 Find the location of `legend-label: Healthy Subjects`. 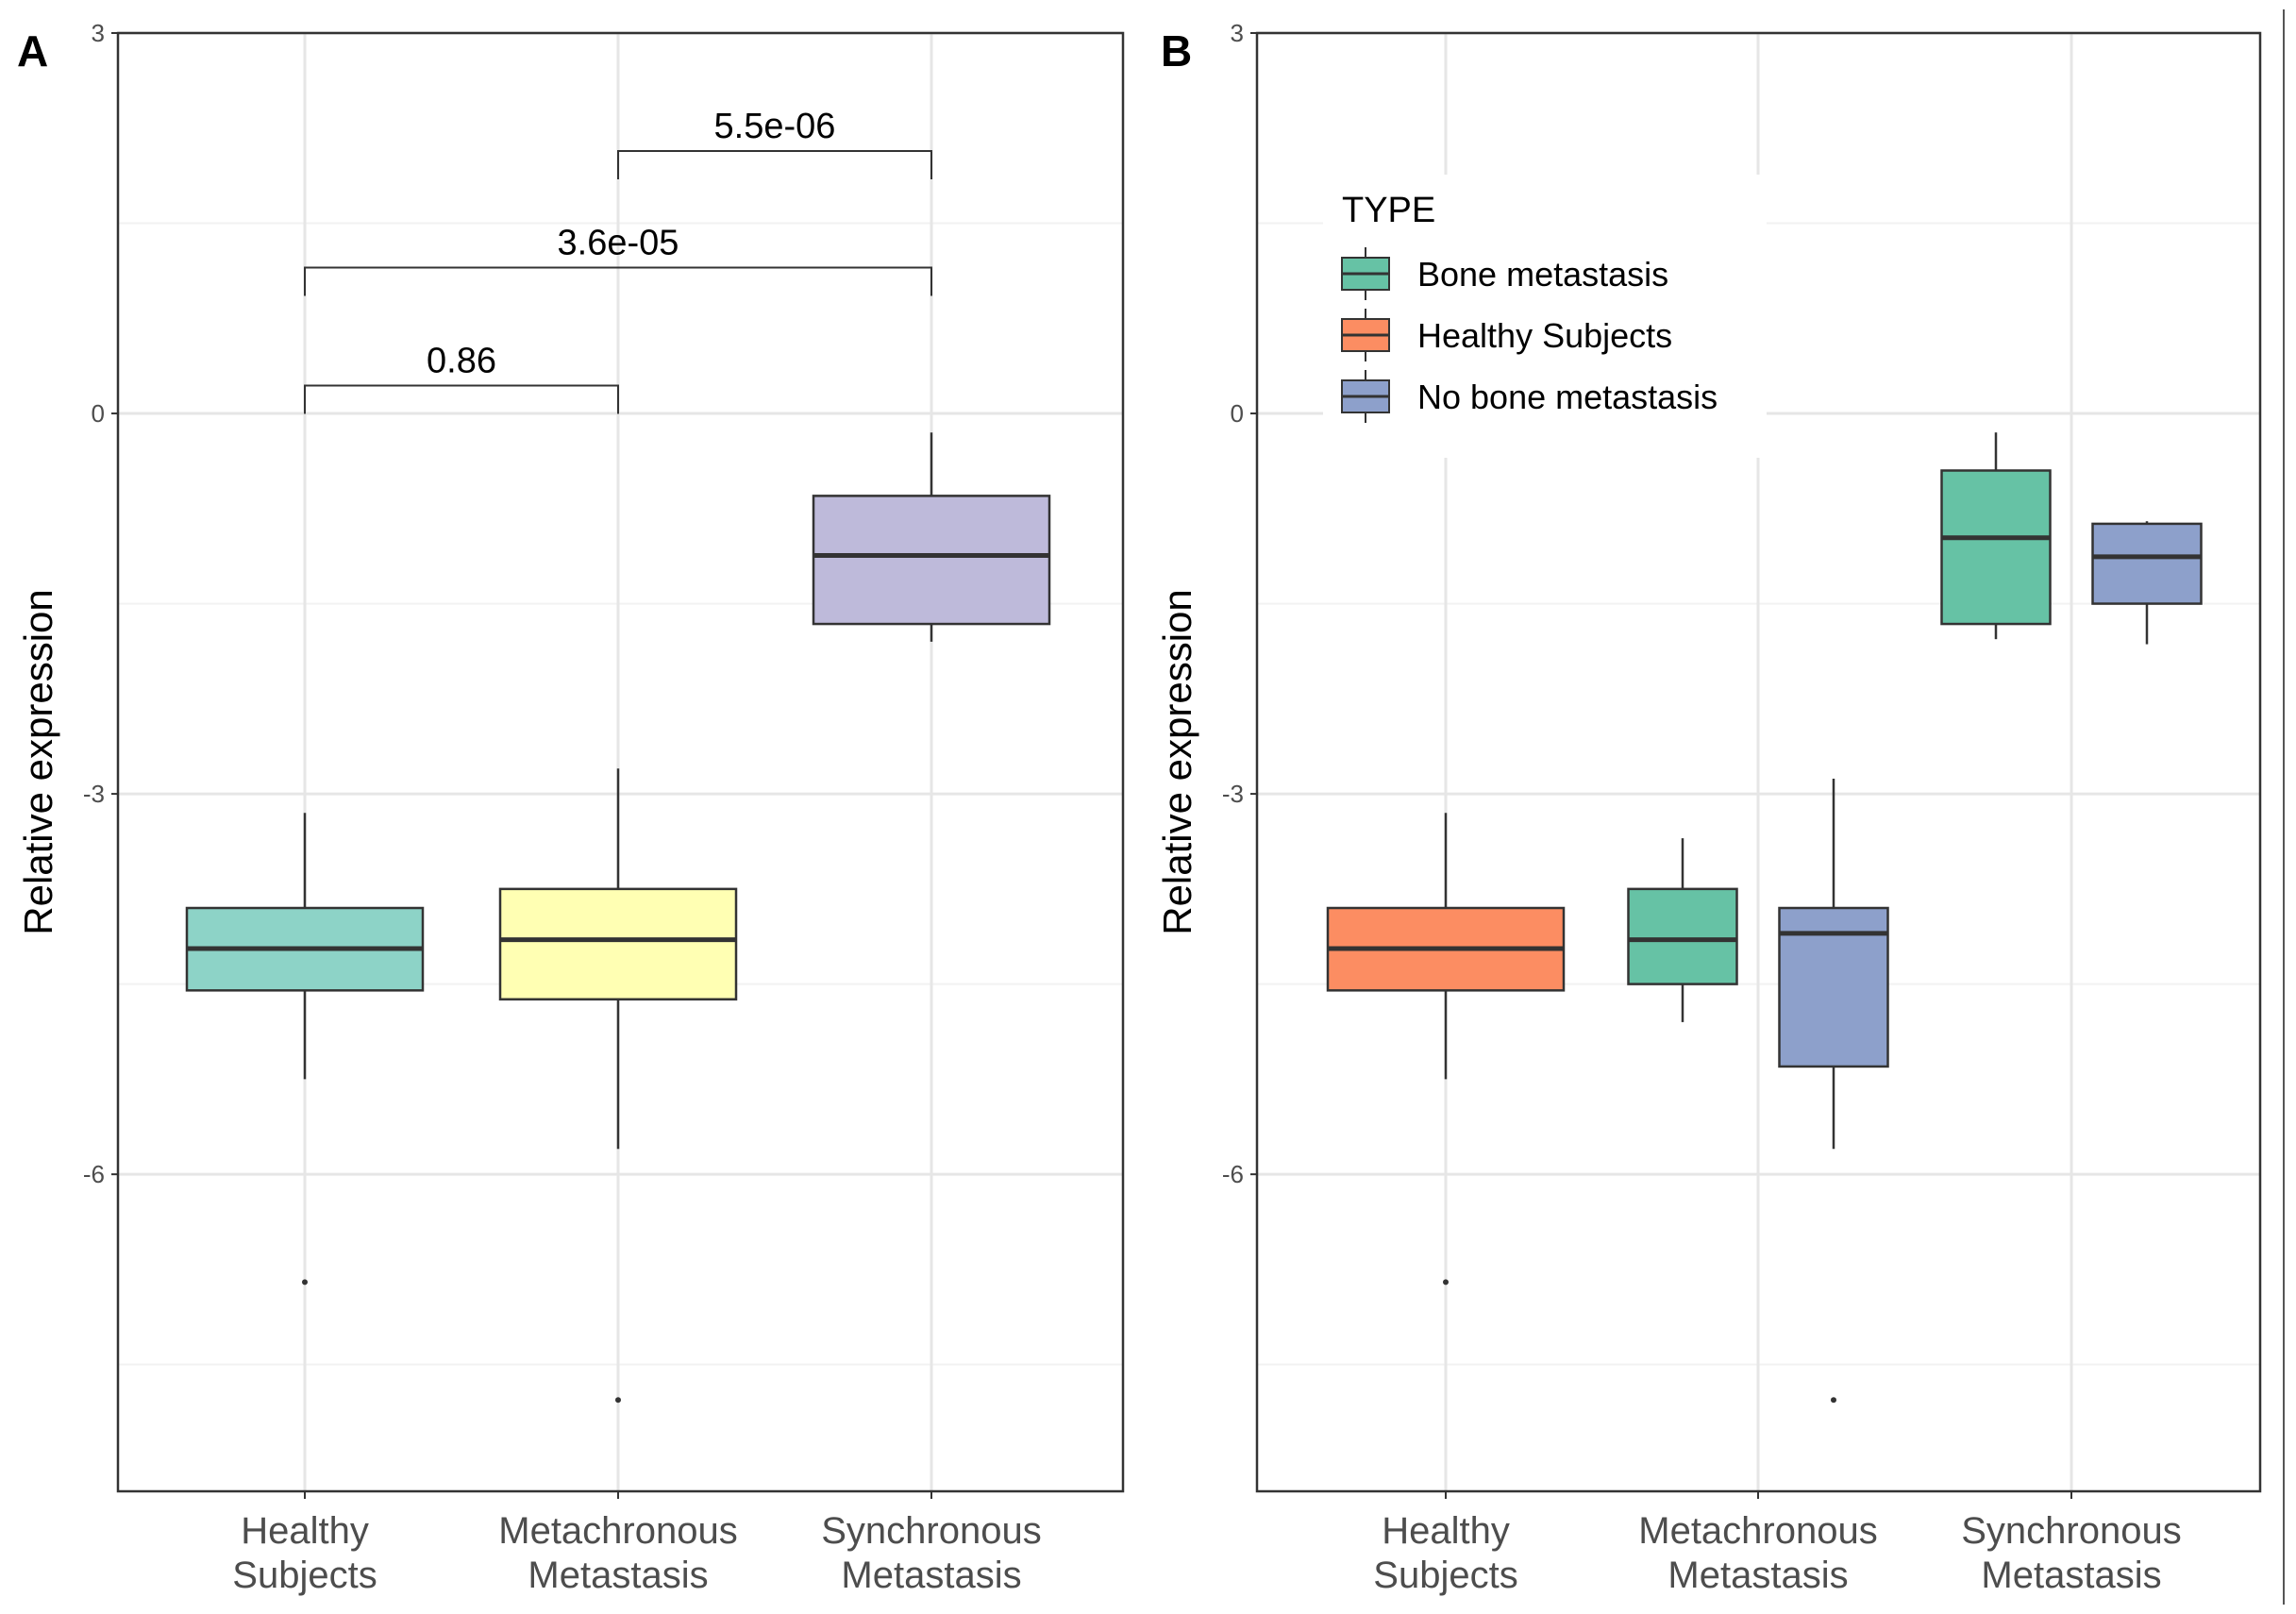

legend-label: Healthy Subjects is located at coordinates (1545, 335).